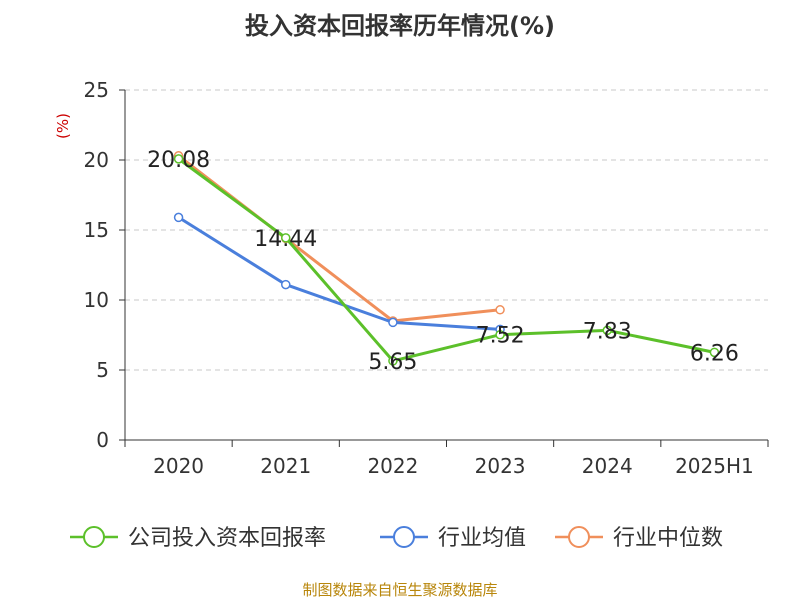 This screenshot has width=800, height=600. What do you see at coordinates (96, 90) in the screenshot?
I see `y-tick-label-25: 25` at bounding box center [96, 90].